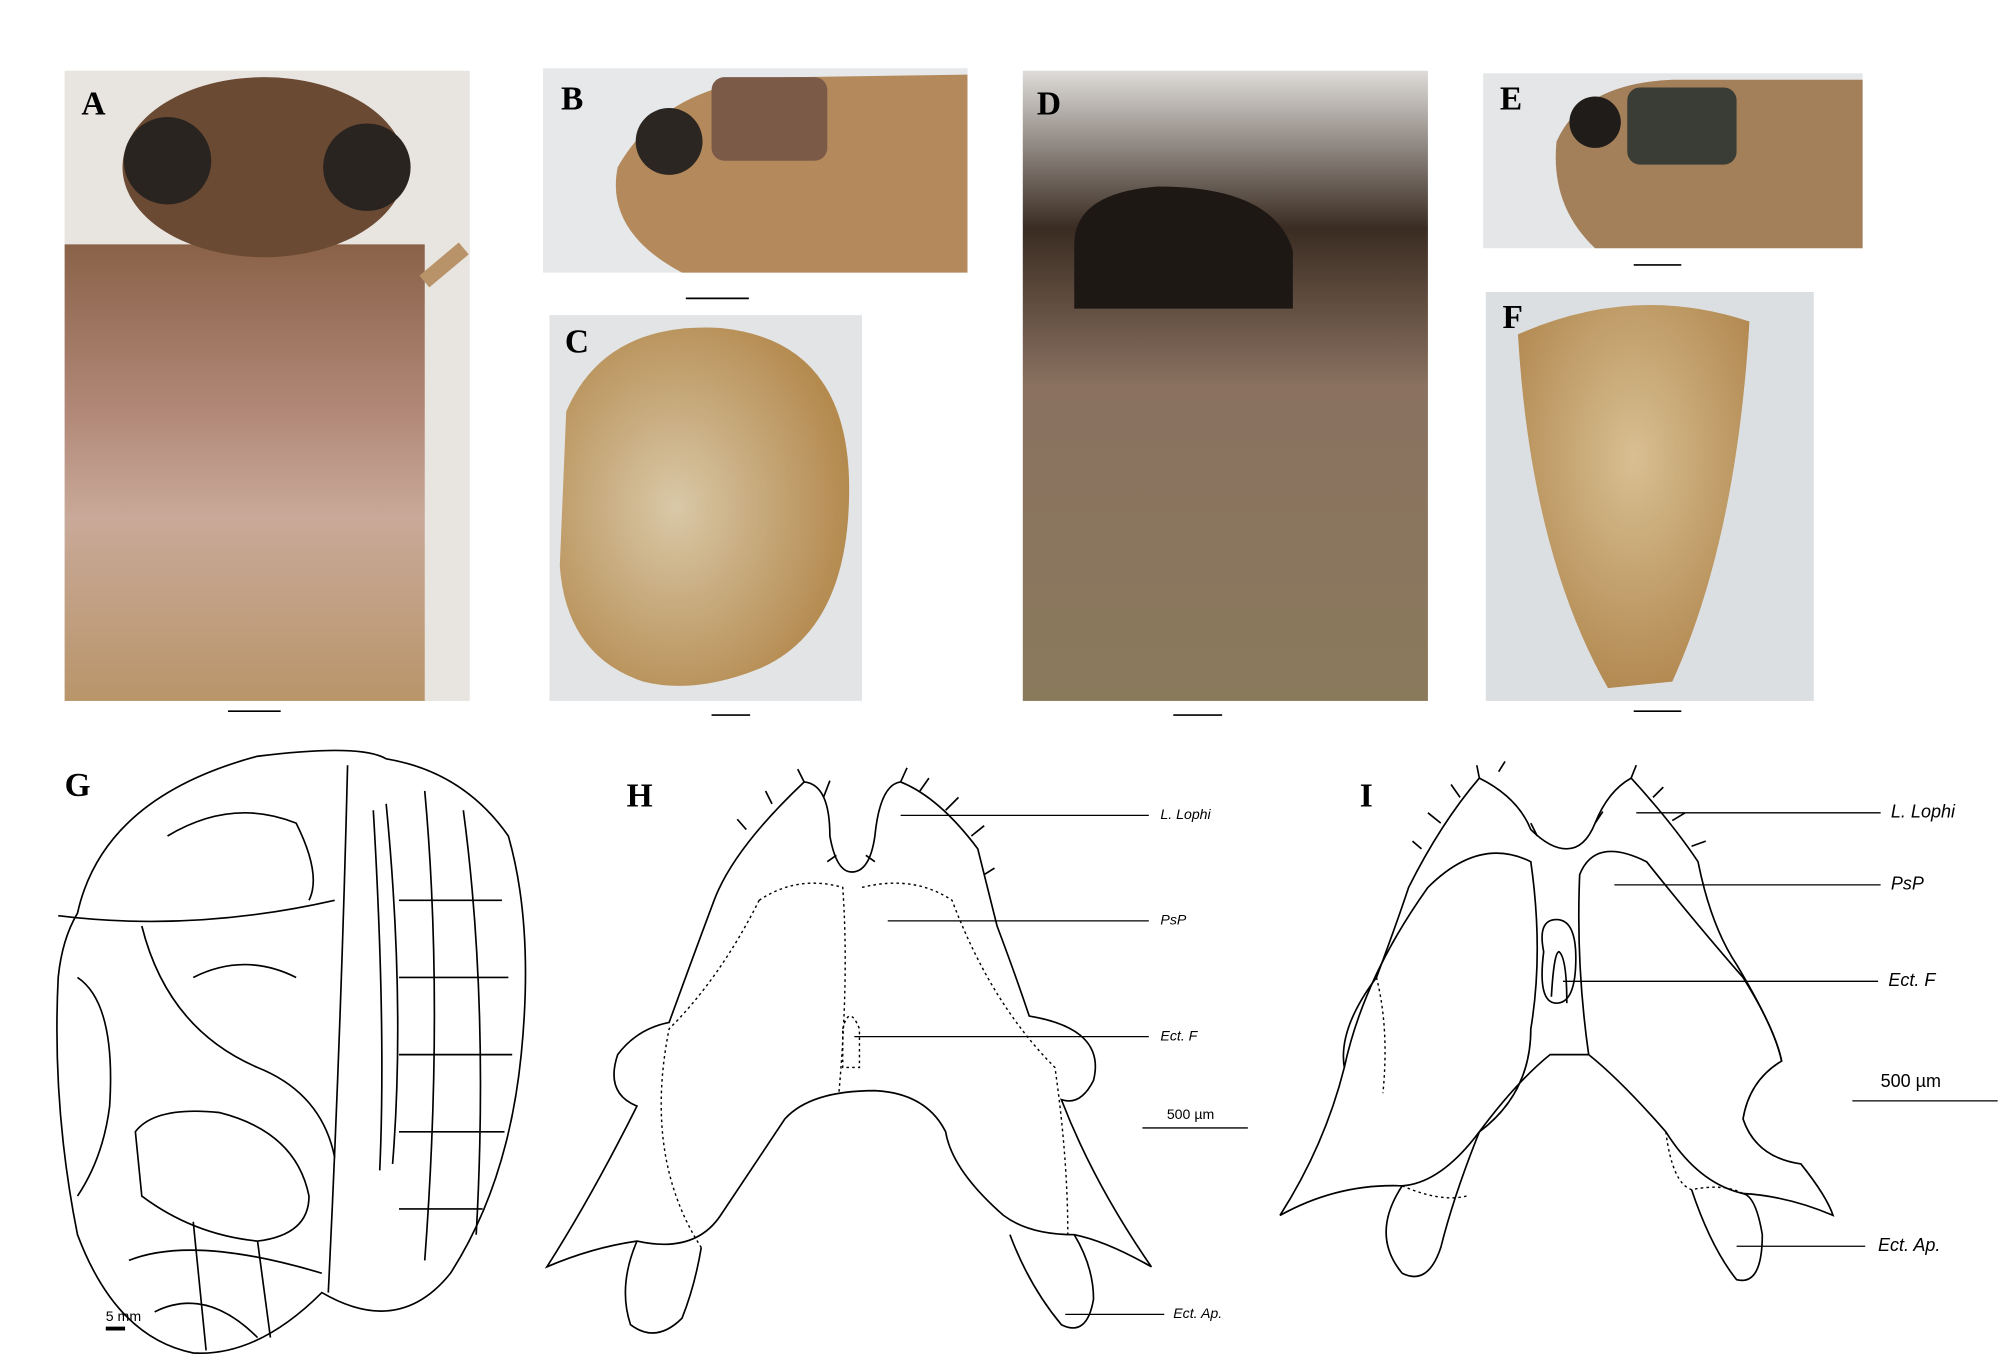 This screenshot has height=1362, width=2007. Describe the element at coordinates (291, 1052) in the screenshot. I see `wing-drawing: 5 mm` at that location.